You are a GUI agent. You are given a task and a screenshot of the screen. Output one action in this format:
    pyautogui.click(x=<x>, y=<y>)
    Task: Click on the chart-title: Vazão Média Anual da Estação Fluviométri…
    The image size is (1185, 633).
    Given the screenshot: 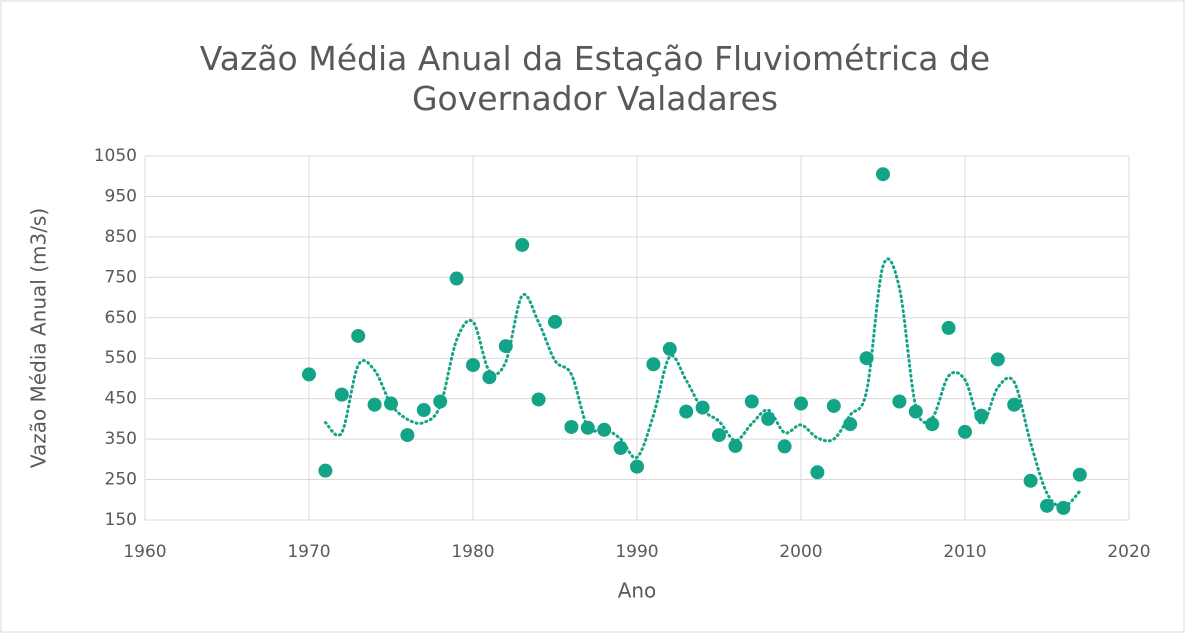 What is the action you would take?
    pyautogui.click(x=595, y=78)
    